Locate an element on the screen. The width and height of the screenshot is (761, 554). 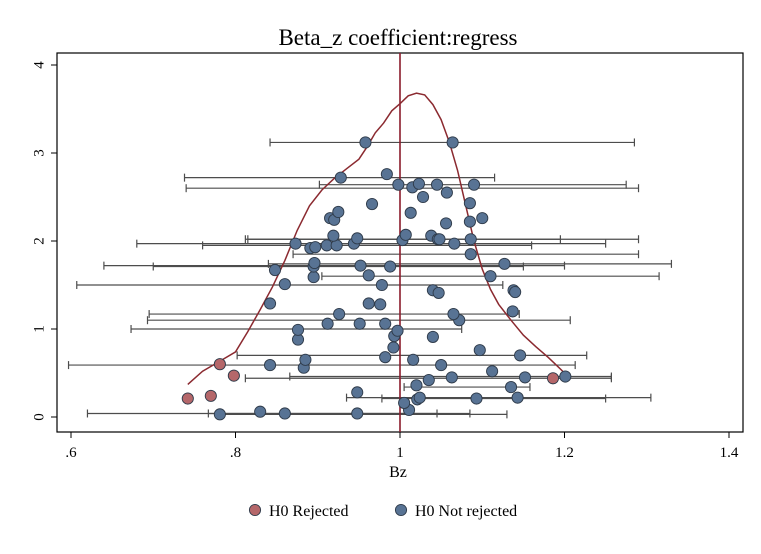
chart-title: Beta_z coefficient:regress is located at coordinates (397, 37).